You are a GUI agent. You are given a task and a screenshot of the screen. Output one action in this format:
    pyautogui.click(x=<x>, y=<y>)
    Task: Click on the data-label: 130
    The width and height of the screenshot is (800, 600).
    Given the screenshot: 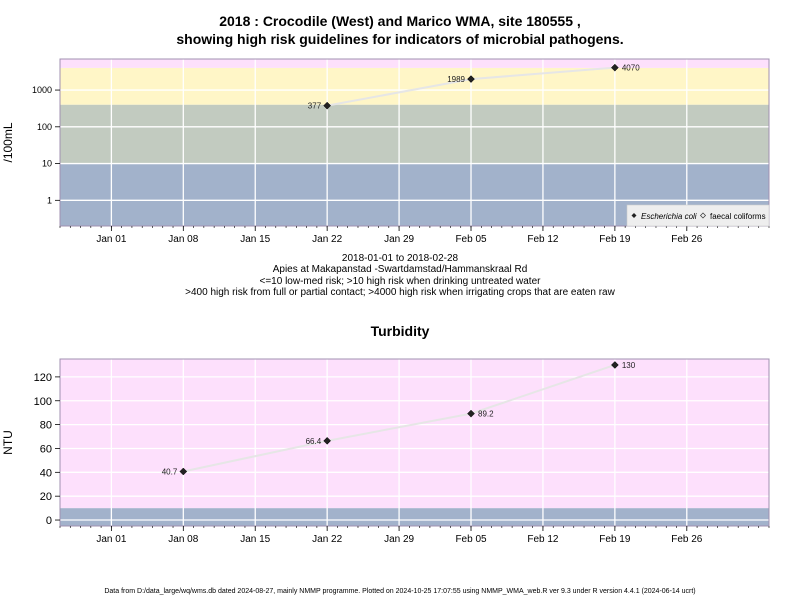 What is the action you would take?
    pyautogui.click(x=629, y=365)
    